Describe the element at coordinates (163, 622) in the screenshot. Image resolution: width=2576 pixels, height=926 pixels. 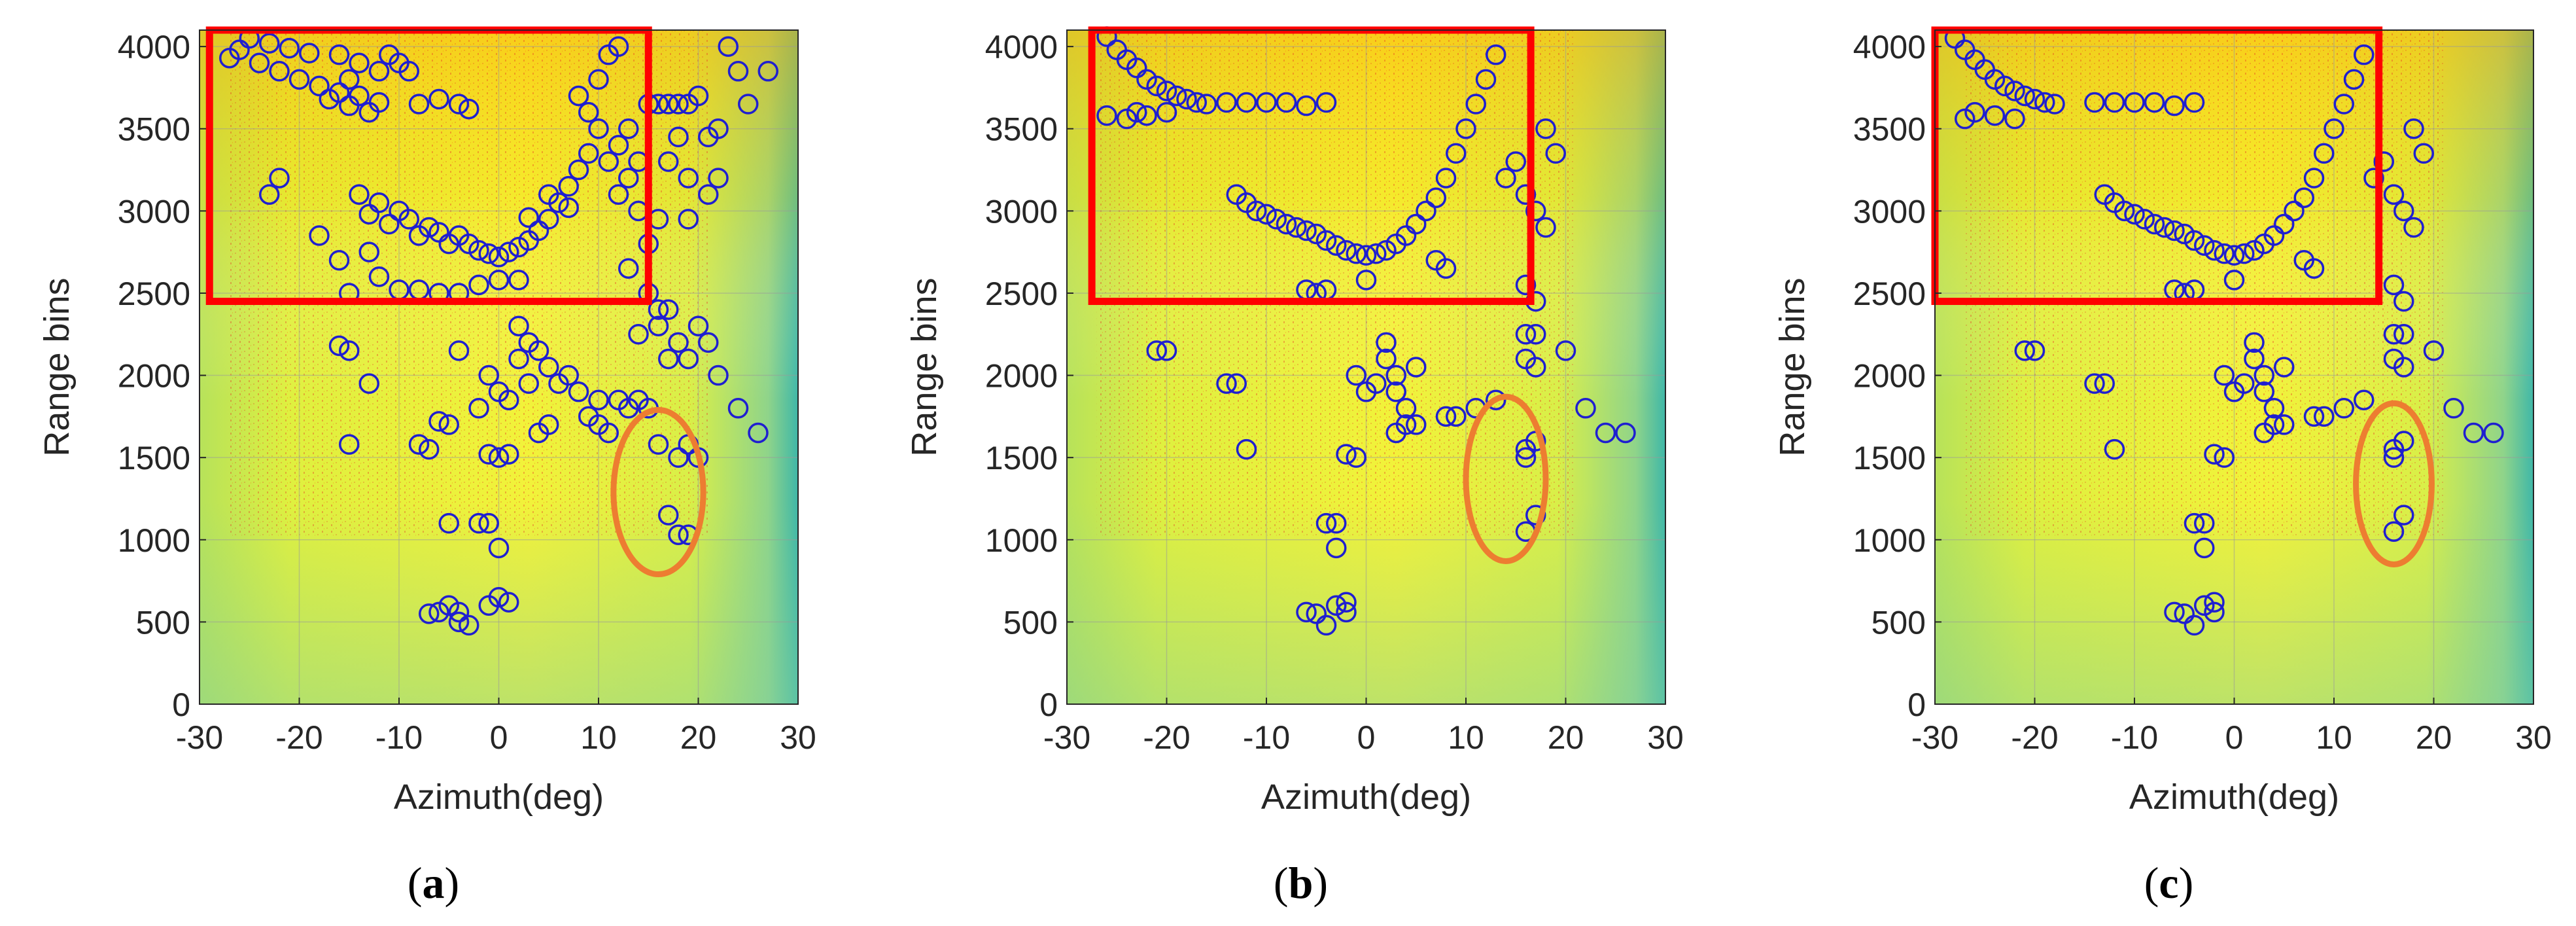
I see `y-tick-label: 500` at that location.